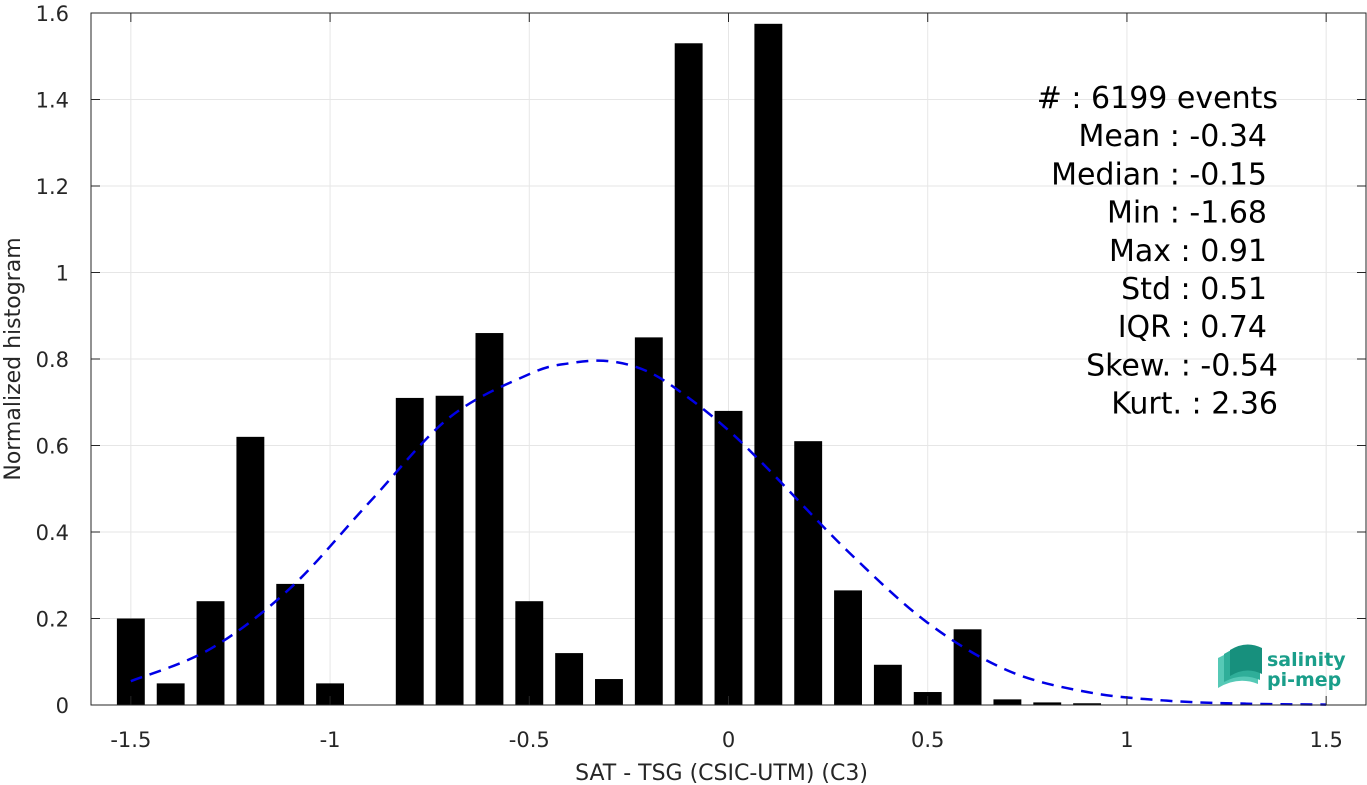 The image size is (1367, 785). What do you see at coordinates (1157, 98) in the screenshot?
I see `stat-line: # : 6199 events` at bounding box center [1157, 98].